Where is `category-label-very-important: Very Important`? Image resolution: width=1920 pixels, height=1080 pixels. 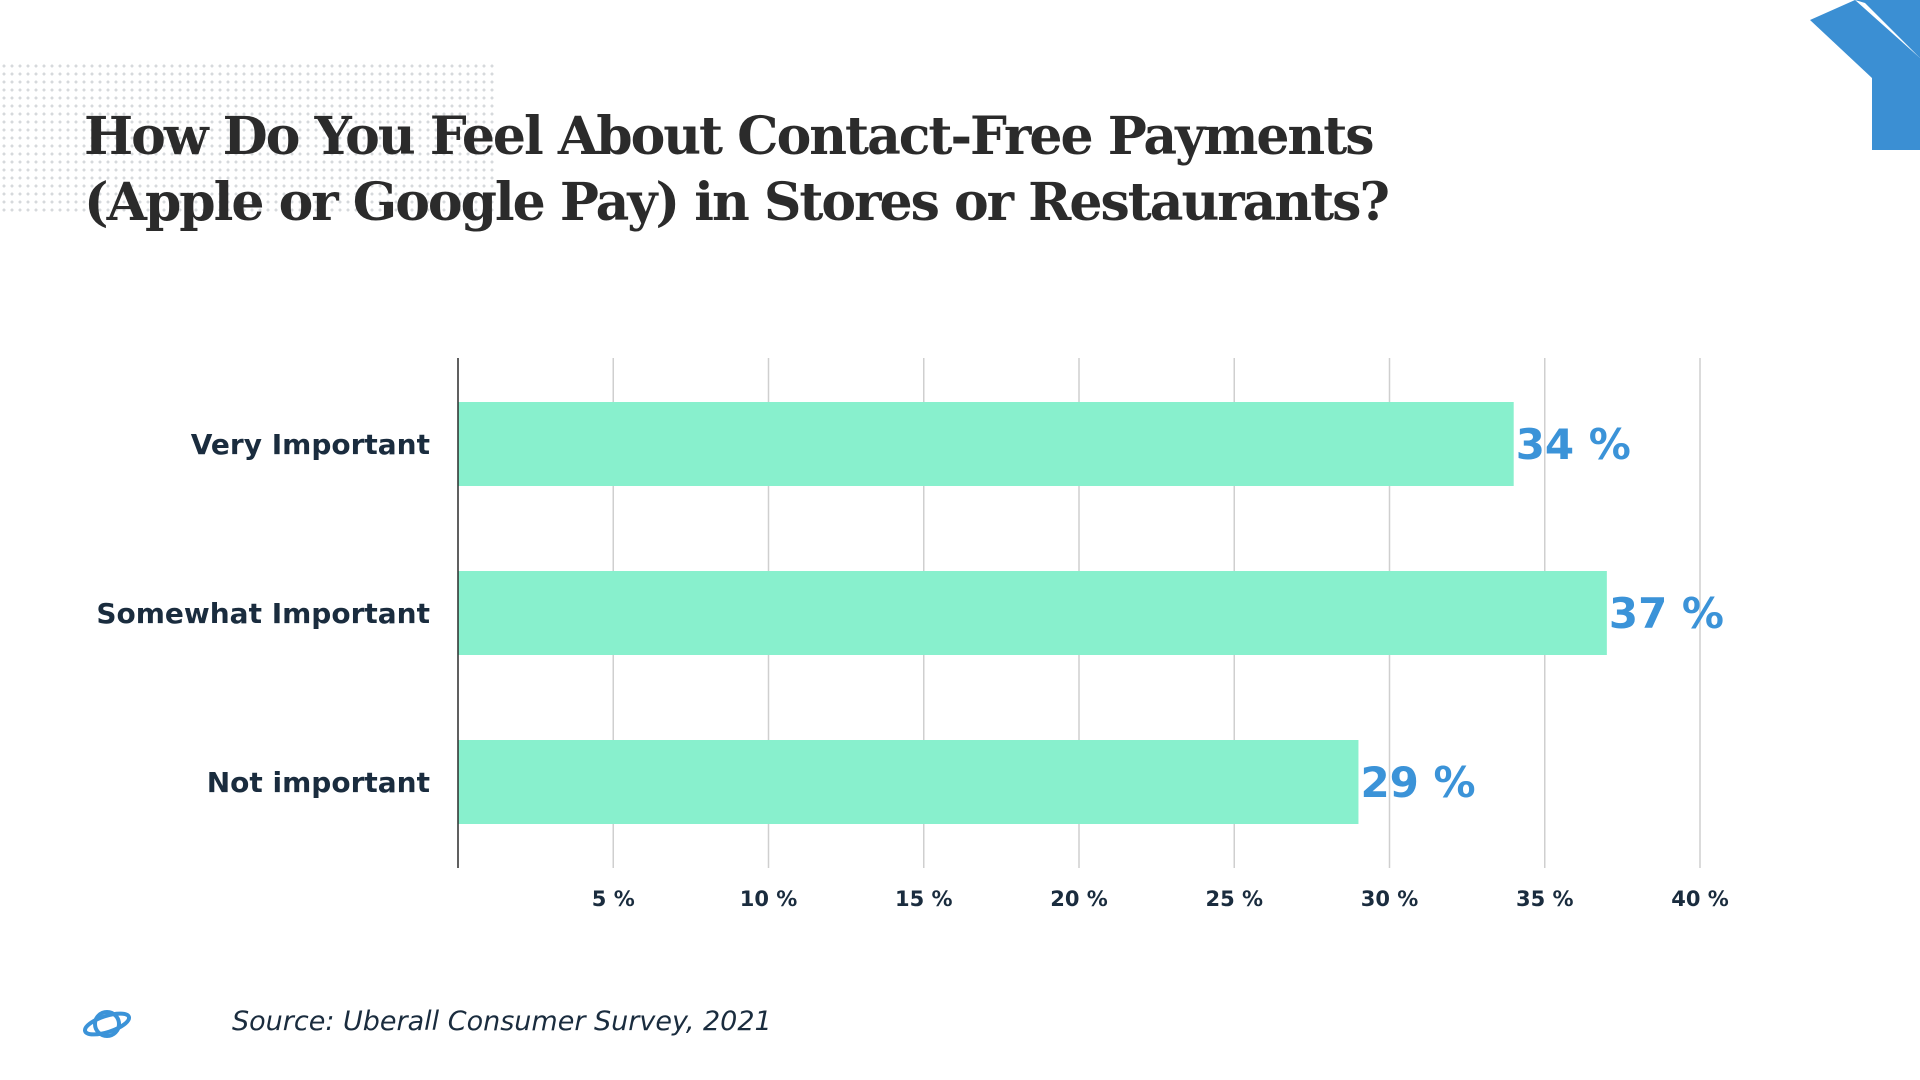 category-label-very-important: Very Important is located at coordinates (310, 444).